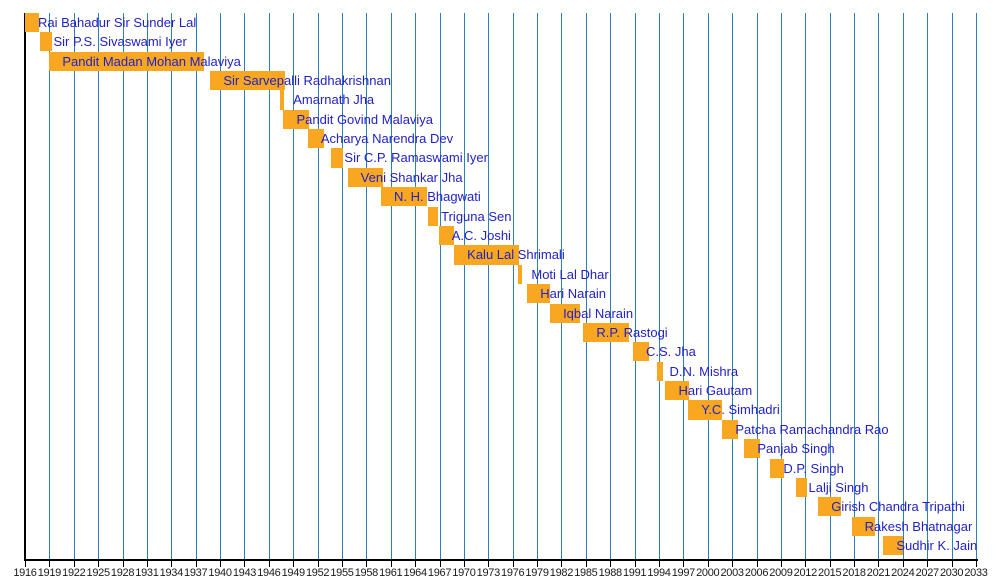 Image resolution: width=1000 pixels, height=585 pixels. I want to click on axis-tick-label: 1928, so click(122, 573).